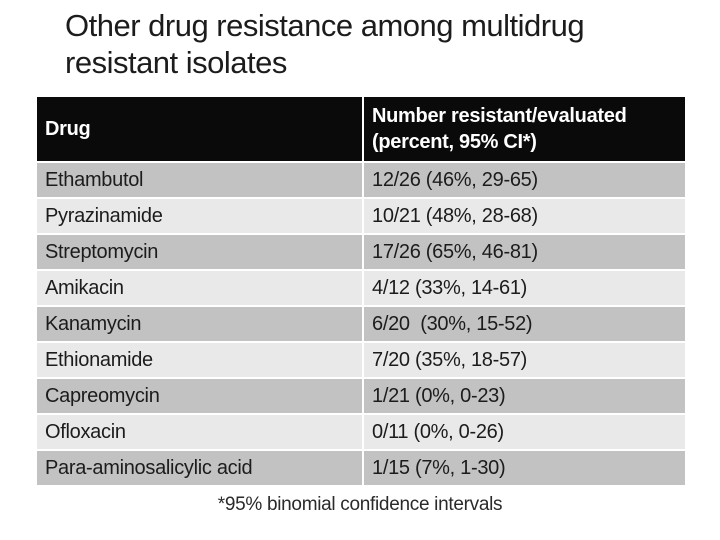 This screenshot has height=540, width=720. Describe the element at coordinates (524, 432) in the screenshot. I see `value-cell: 0/11 (0%, 0-26)` at that location.